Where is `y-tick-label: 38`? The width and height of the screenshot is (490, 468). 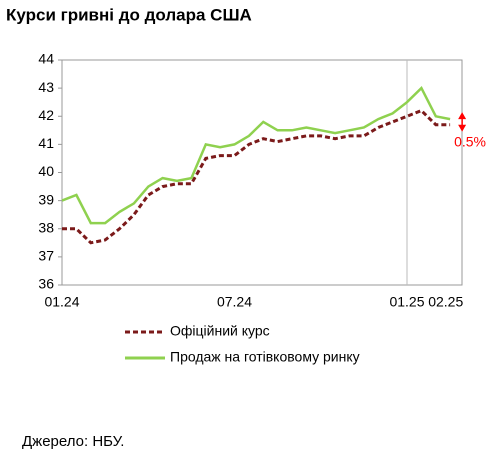
y-tick-label: 38 is located at coordinates (46, 227).